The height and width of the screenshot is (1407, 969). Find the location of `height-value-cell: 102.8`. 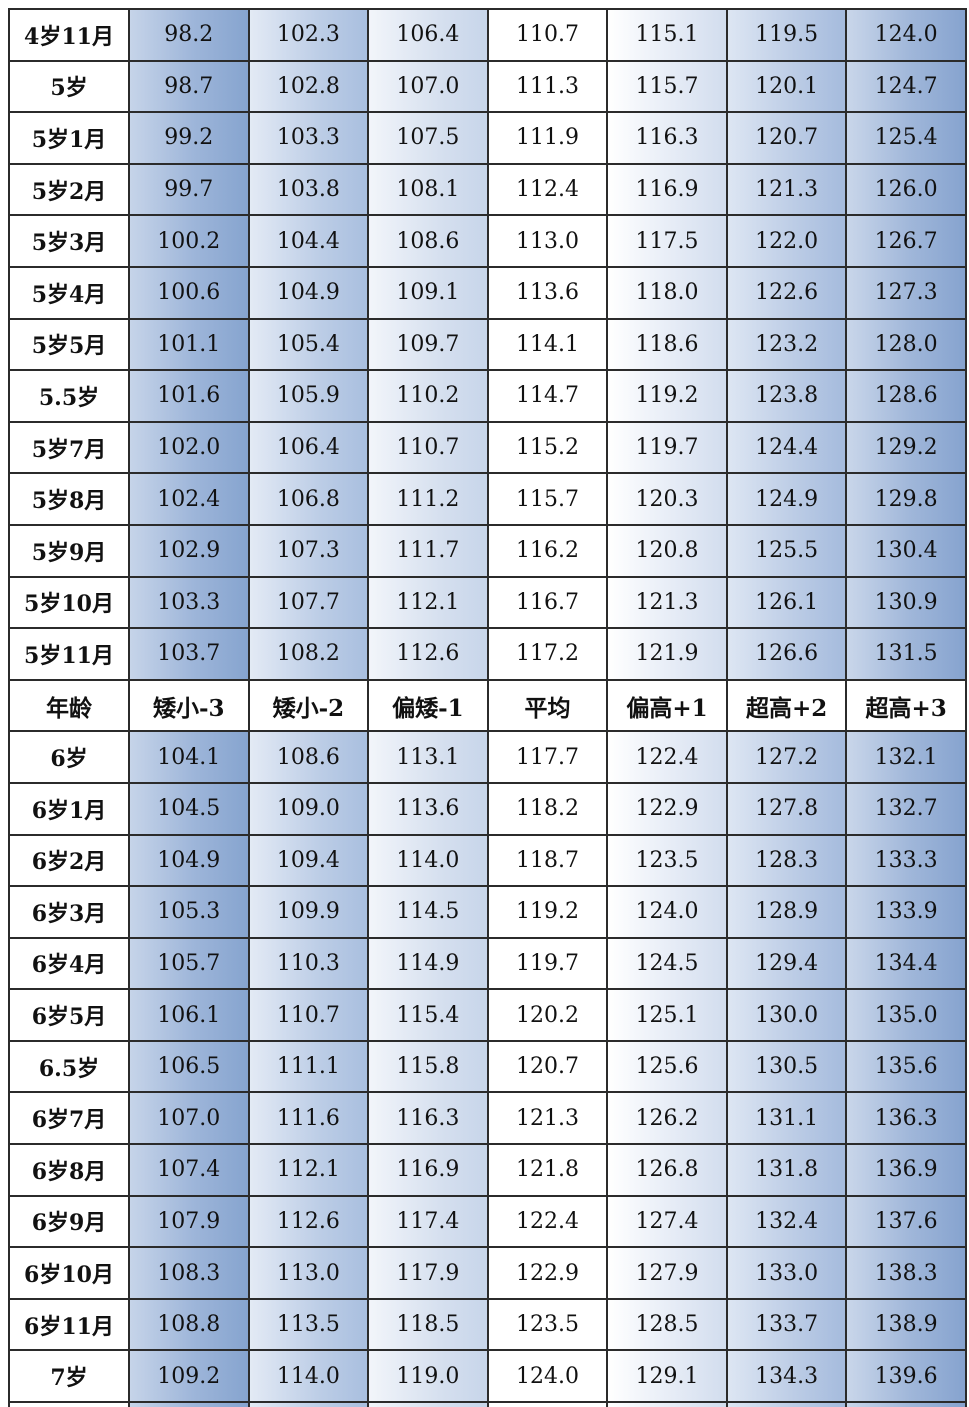

height-value-cell: 102.8 is located at coordinates (308, 86).